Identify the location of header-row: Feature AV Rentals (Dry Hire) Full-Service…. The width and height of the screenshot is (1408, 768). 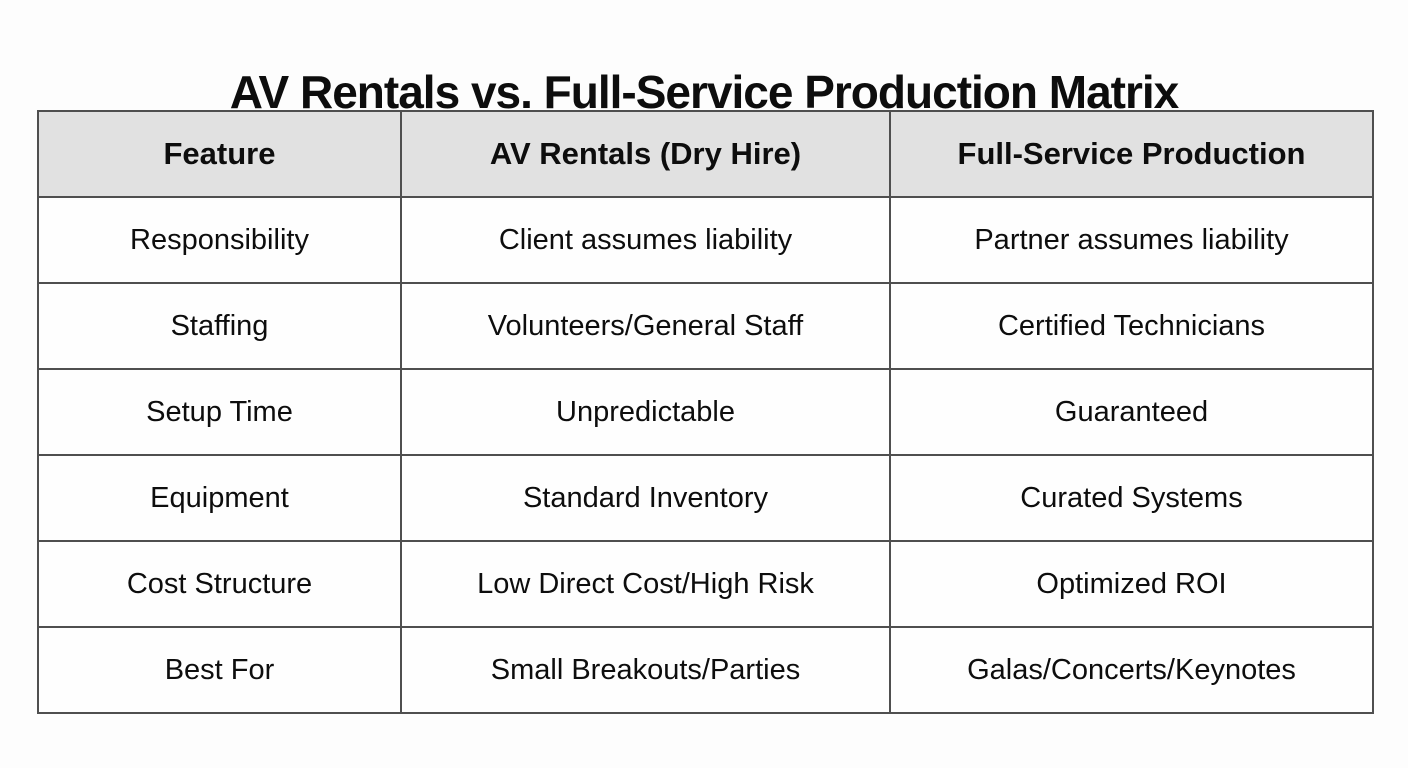
(705, 154).